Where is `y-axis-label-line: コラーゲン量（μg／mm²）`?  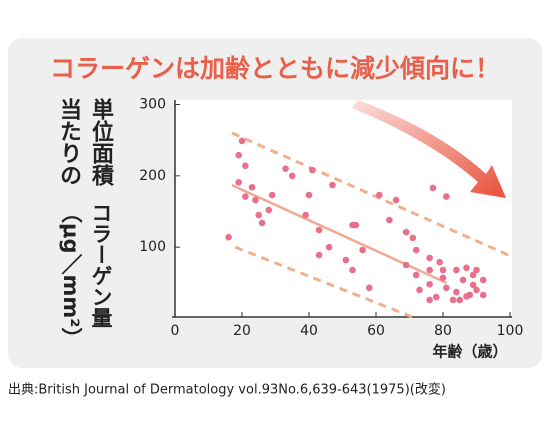
y-axis-label-line: コラーゲン量（μg／mm²） is located at coordinates (86, 275).